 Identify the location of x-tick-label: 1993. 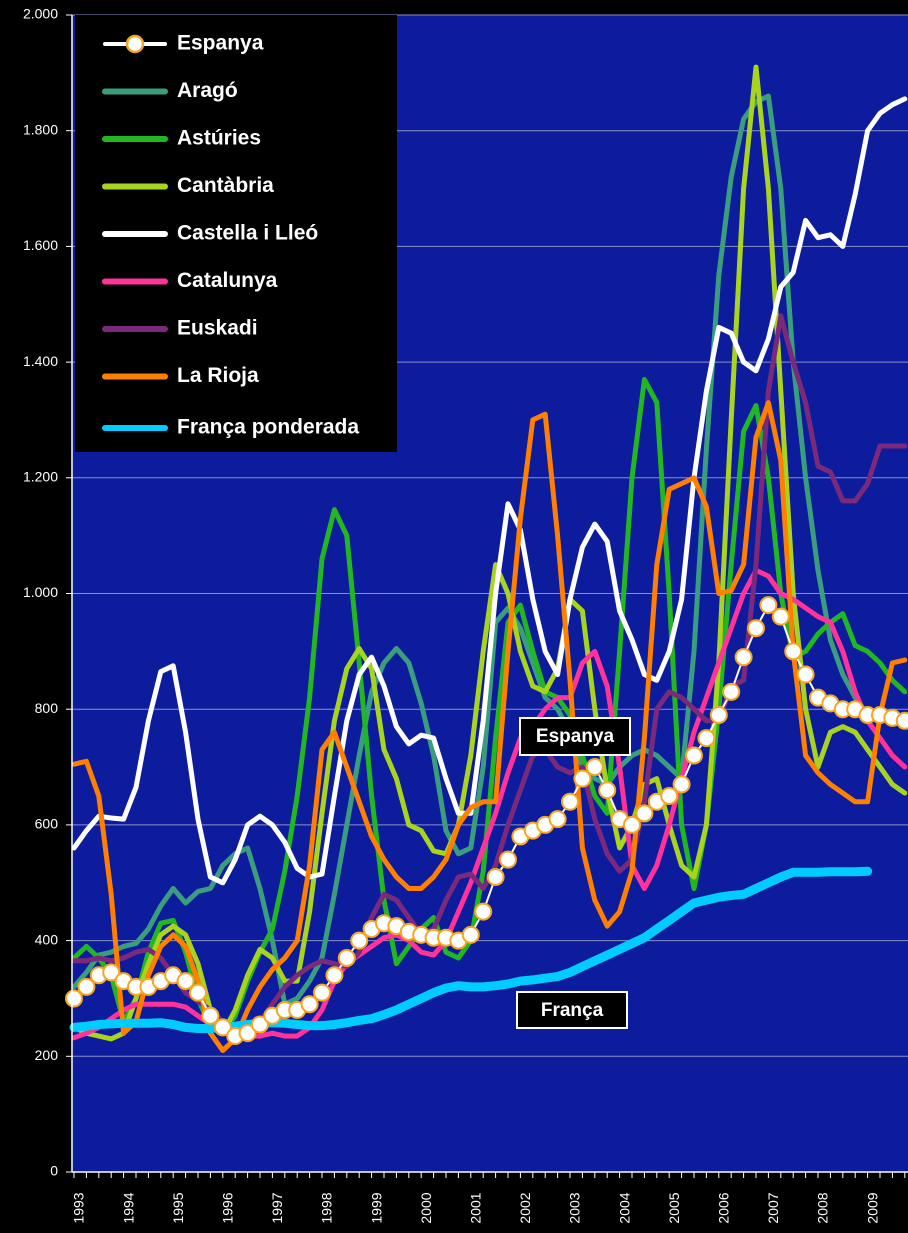
(79, 1207).